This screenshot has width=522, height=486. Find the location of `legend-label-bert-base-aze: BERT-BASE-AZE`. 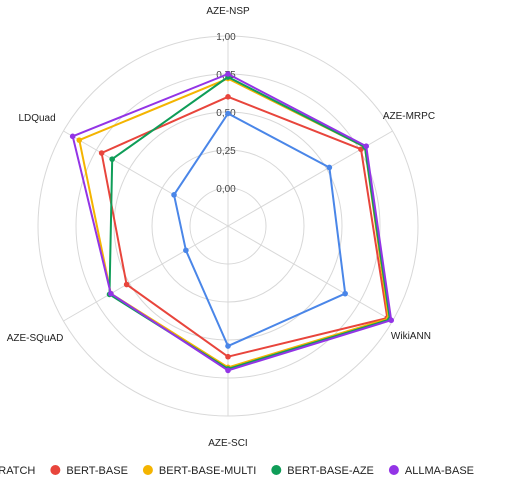

legend-label-bert-base-aze: BERT-BASE-AZE is located at coordinates (330, 471).